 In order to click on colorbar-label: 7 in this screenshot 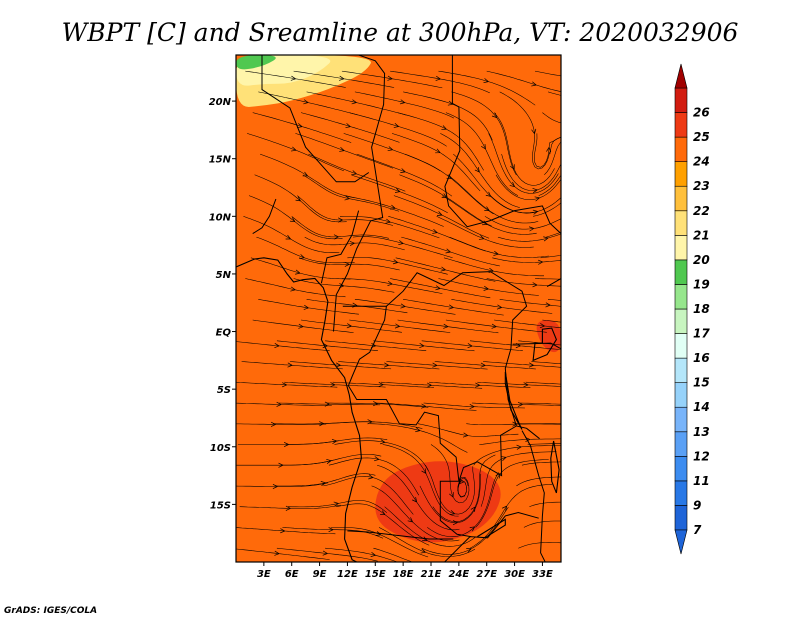, I will do `click(697, 530)`.